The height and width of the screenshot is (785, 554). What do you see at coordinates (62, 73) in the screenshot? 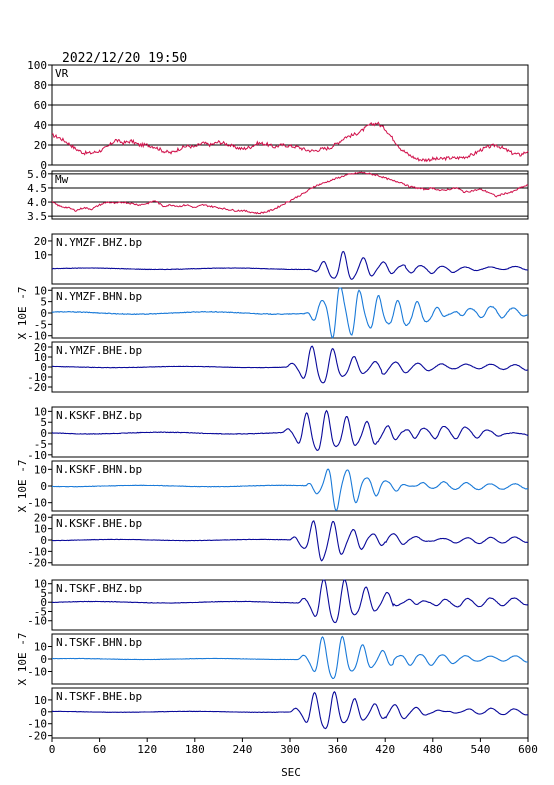
I see `panel-label: VR` at bounding box center [62, 73].